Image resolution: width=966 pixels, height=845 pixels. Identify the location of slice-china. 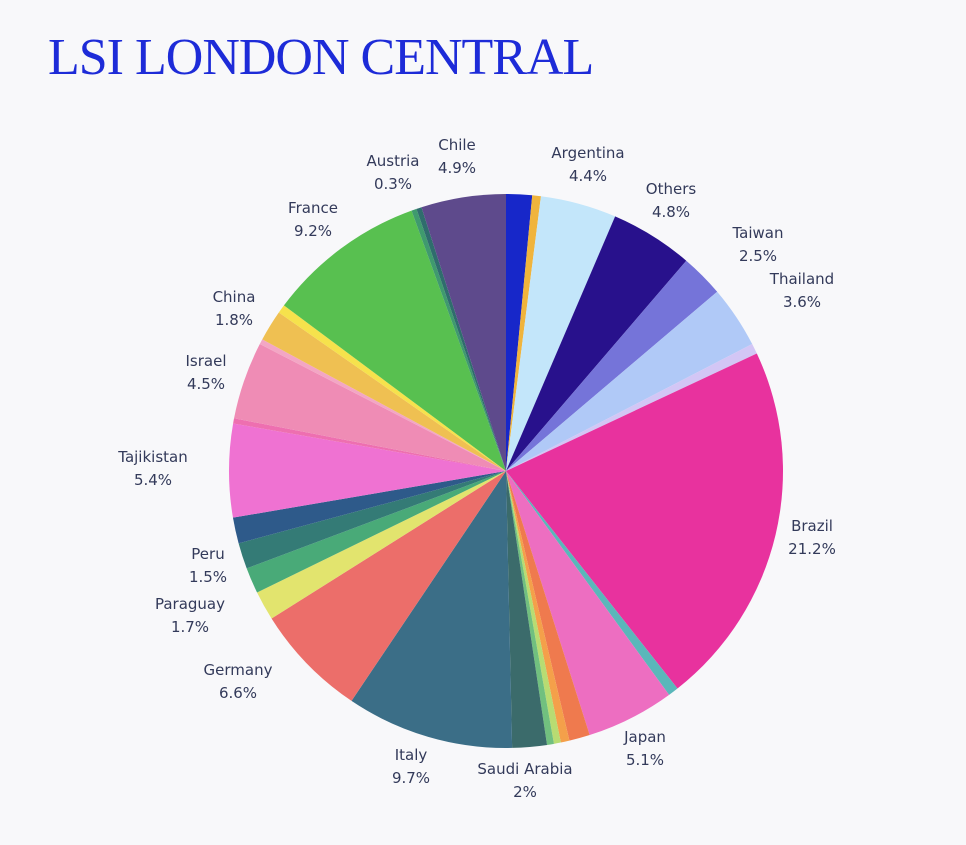
(384, 391).